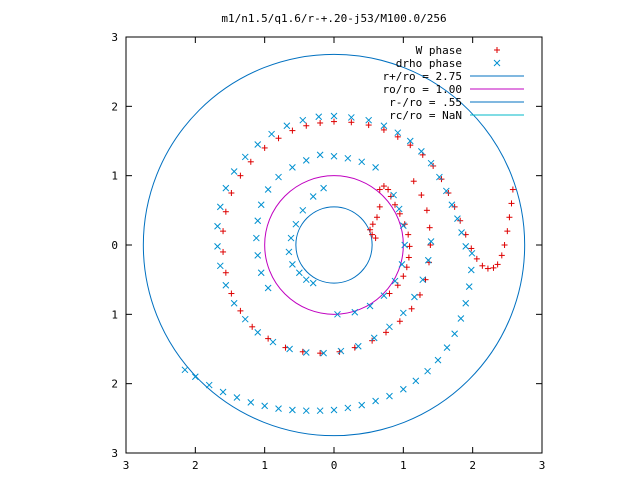 This screenshot has width=640, height=480. Describe the element at coordinates (114, 245) in the screenshot. I see `y-tick-label: 0` at that location.